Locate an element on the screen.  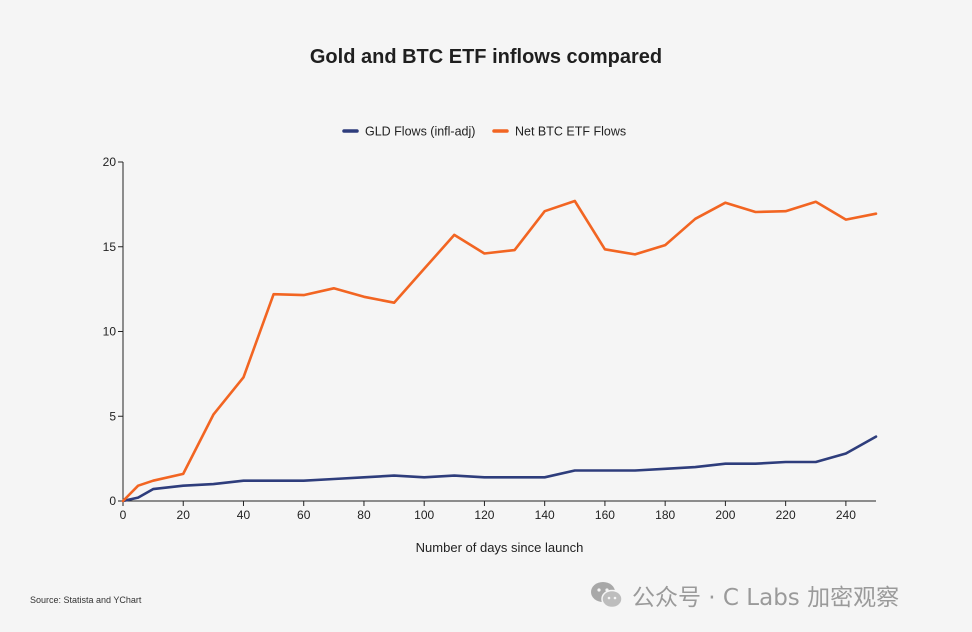
x-tick-label: 100 is located at coordinates (424, 515).